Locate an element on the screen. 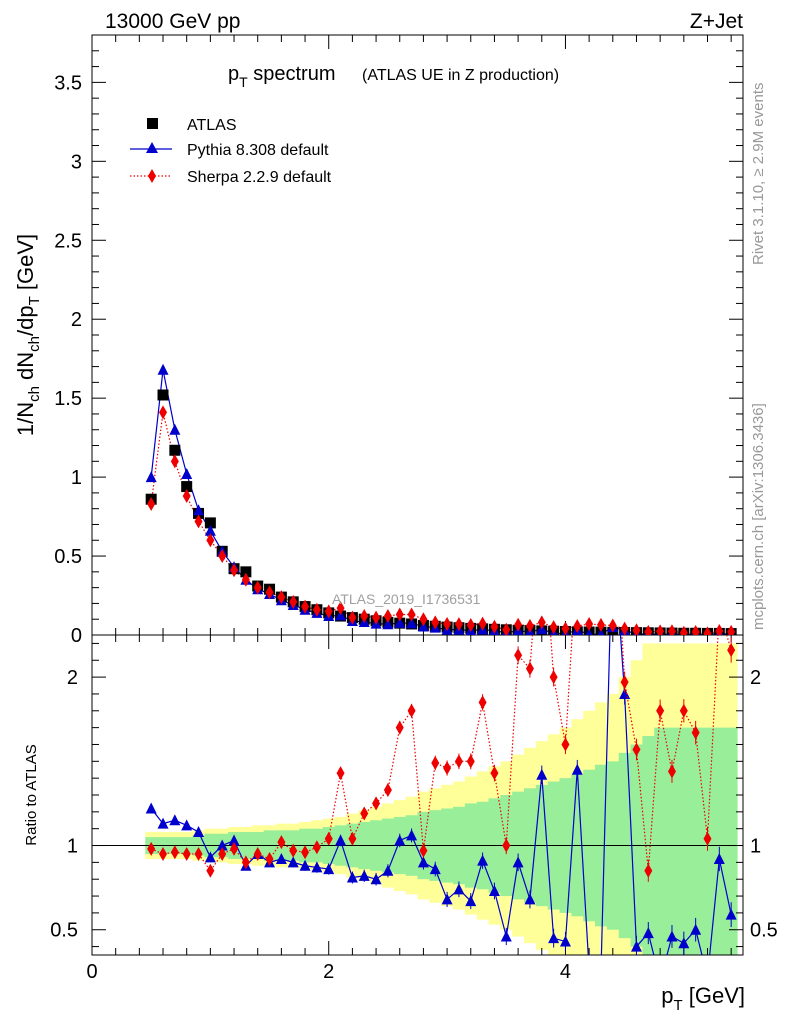 This screenshot has height=1024, width=786. x-axis-label-sub: T is located at coordinates (677, 1005).